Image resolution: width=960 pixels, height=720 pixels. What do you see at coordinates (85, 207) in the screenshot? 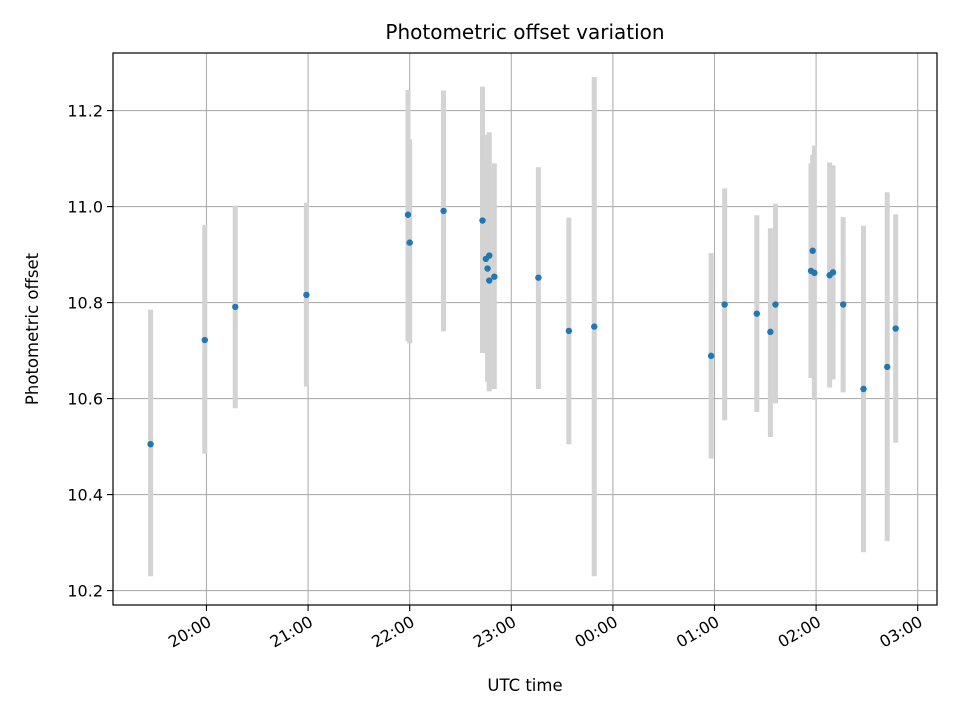
I see `y-tick-label: 11.0` at bounding box center [85, 207].